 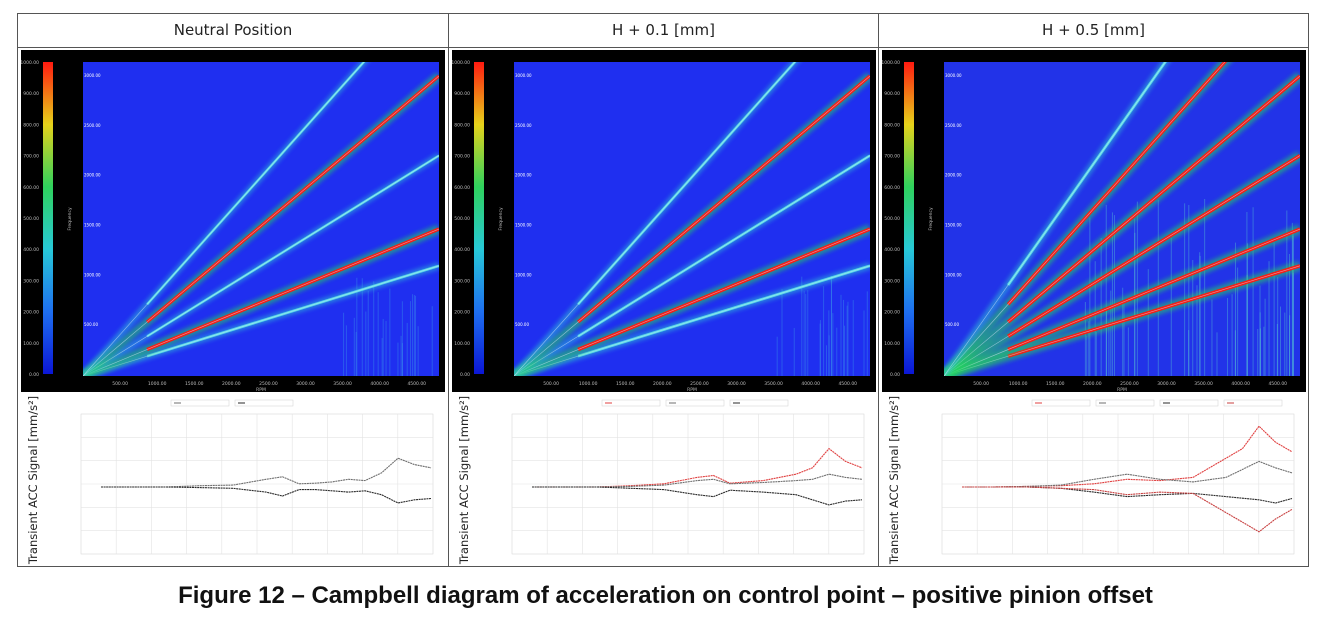 I want to click on panel-title: Neutral Position, so click(x=233, y=31).